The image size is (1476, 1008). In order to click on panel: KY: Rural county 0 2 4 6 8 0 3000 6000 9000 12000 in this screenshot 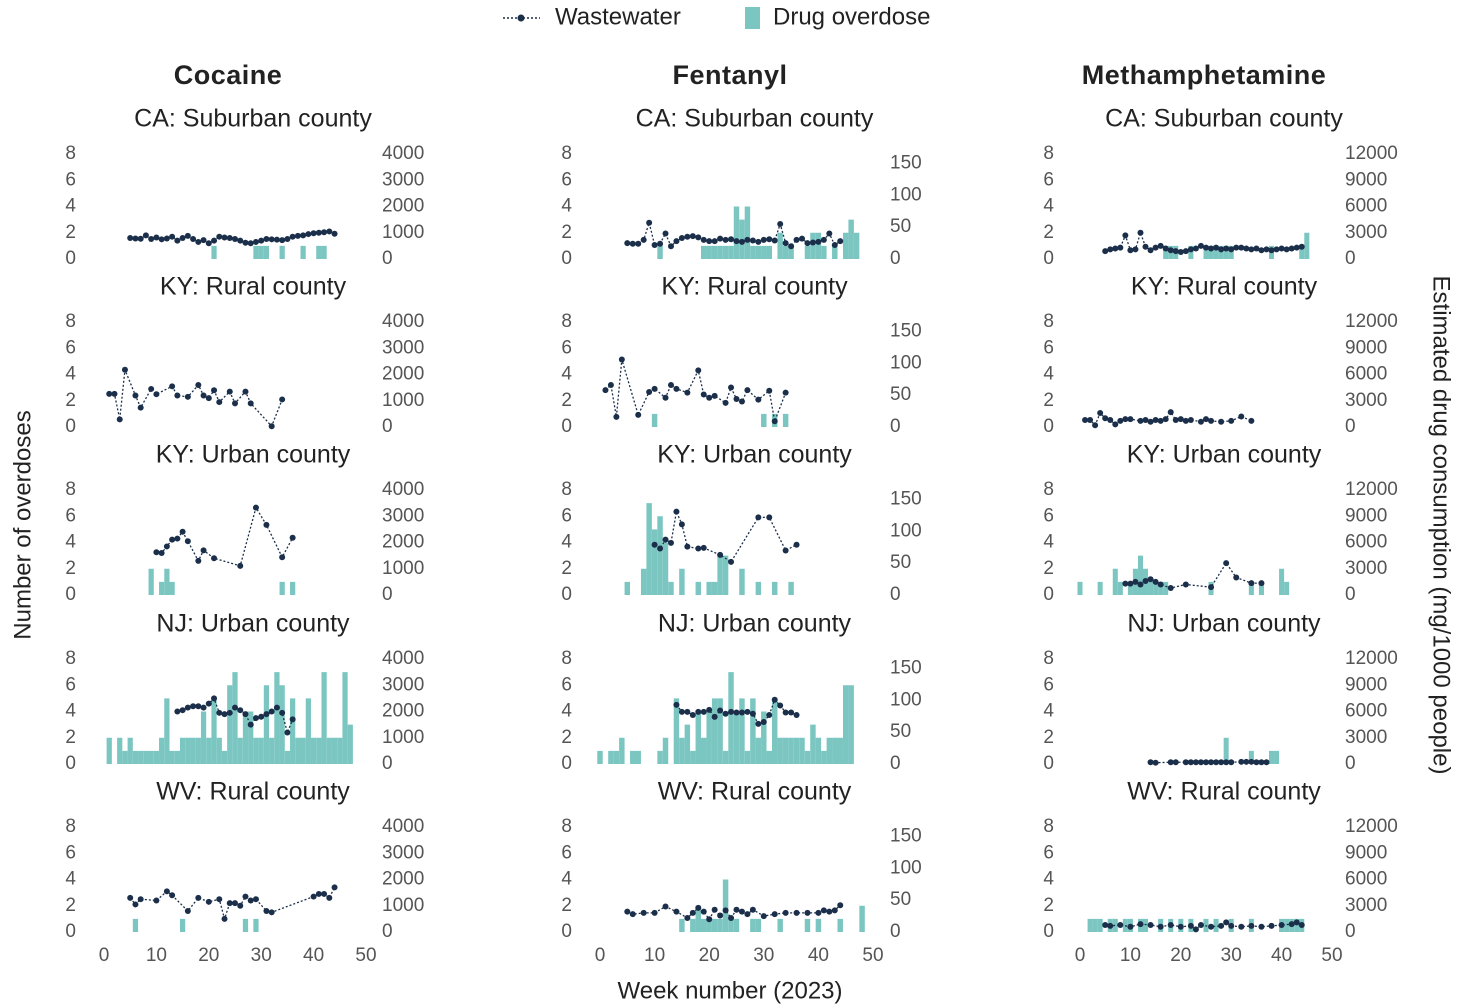, I will do `click(1220, 355)`.